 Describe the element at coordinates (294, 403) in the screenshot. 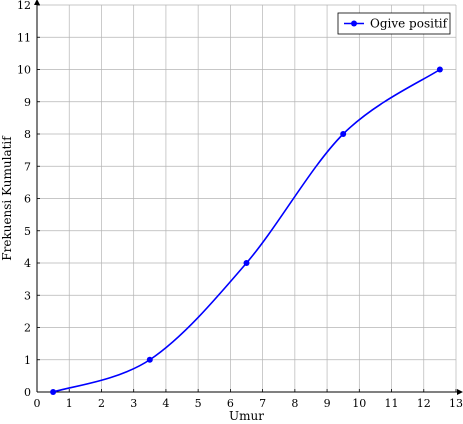

I see `x-tick-label: 8` at that location.